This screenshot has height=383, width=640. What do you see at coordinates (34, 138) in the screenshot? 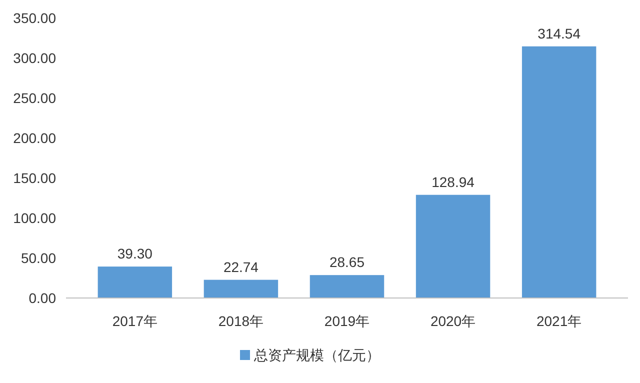
I see `y-tick-label: 200.00` at bounding box center [34, 138].